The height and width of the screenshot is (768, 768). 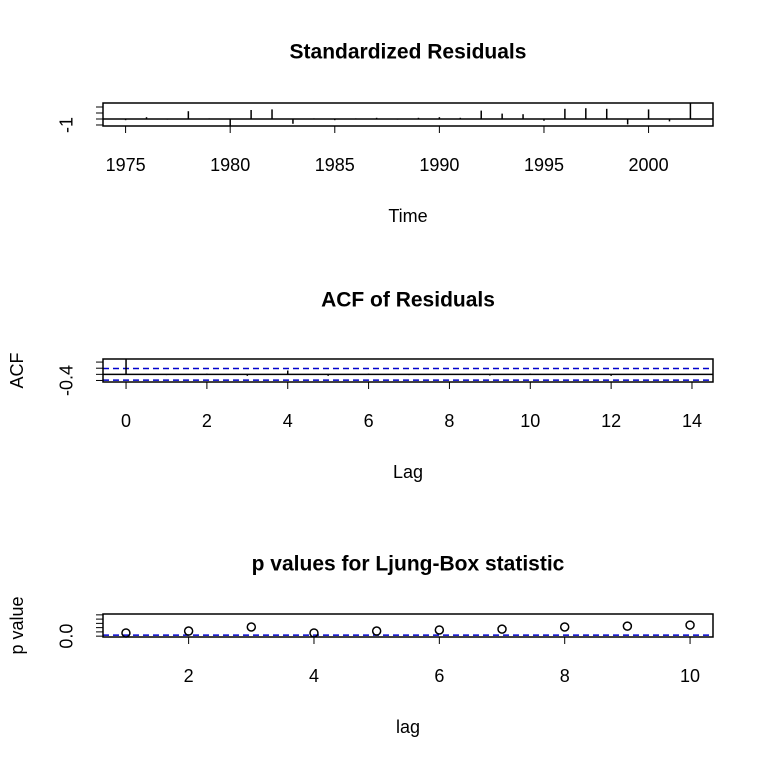 I want to click on x-tick-label: 1985, so click(x=335, y=165).